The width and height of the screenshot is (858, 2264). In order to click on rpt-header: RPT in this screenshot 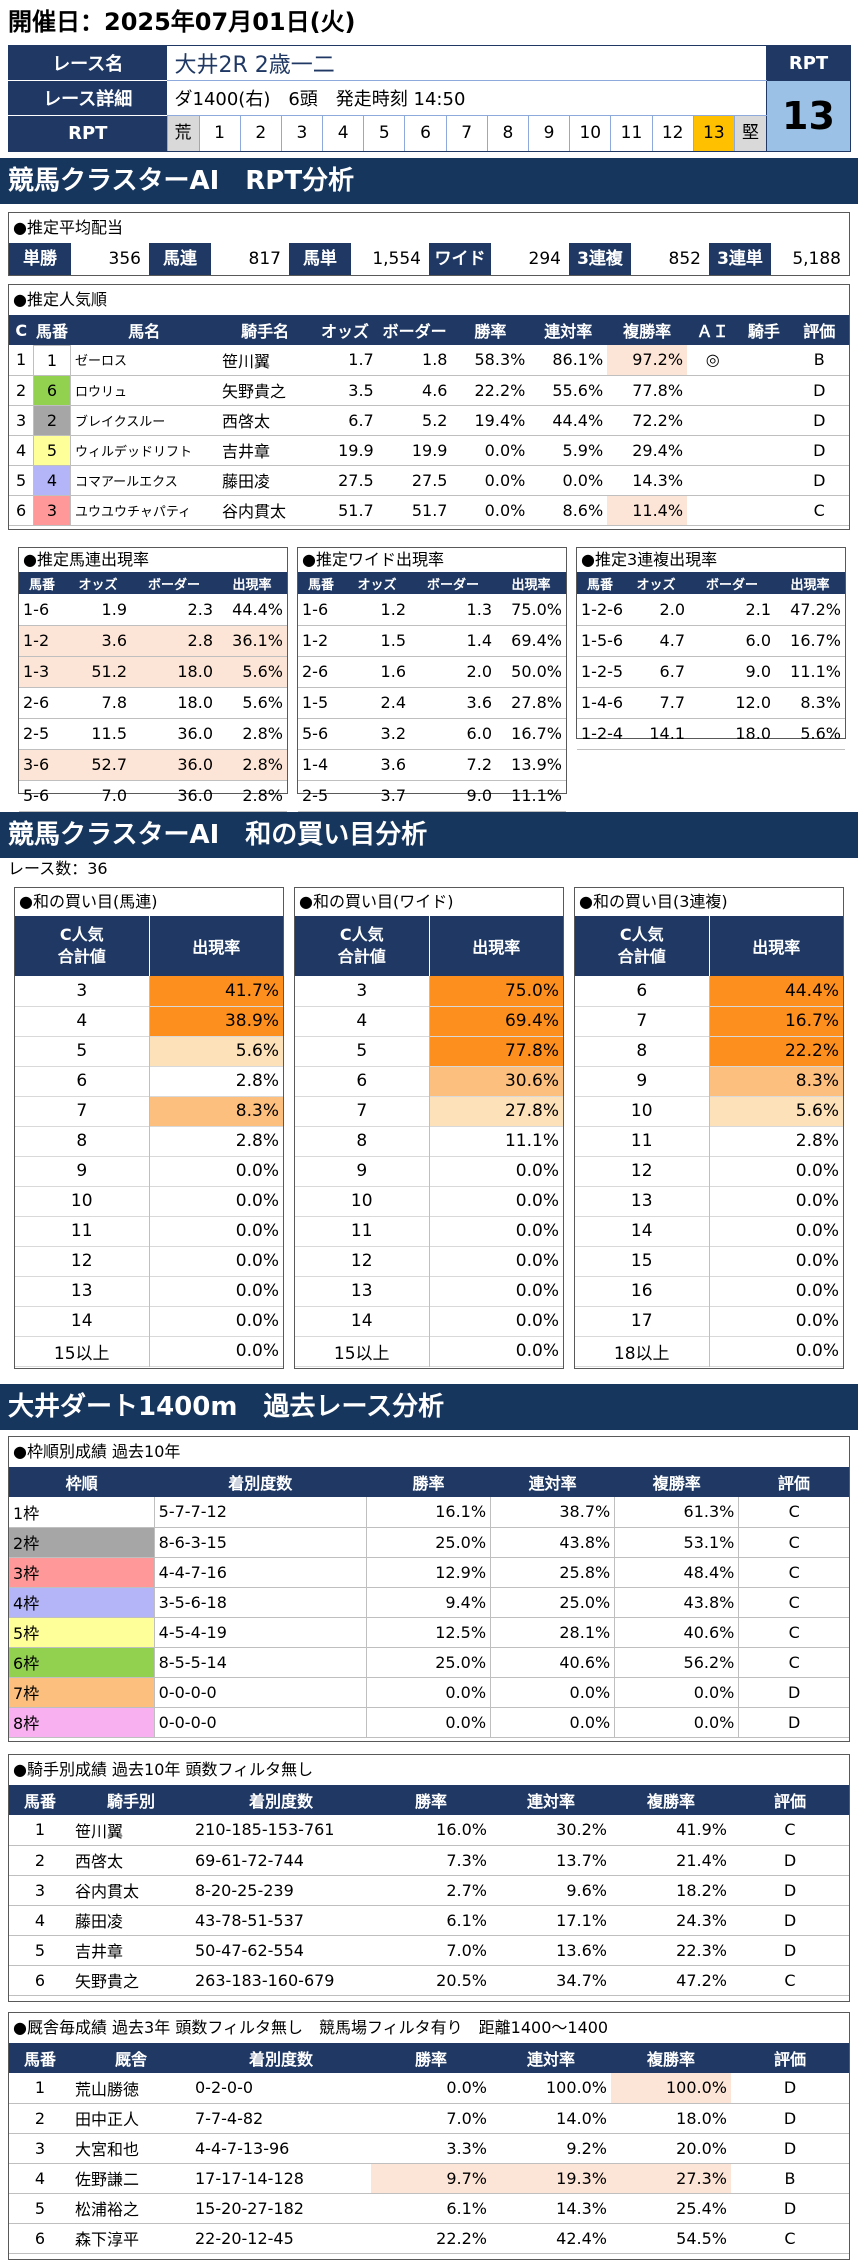, I will do `click(808, 63)`.